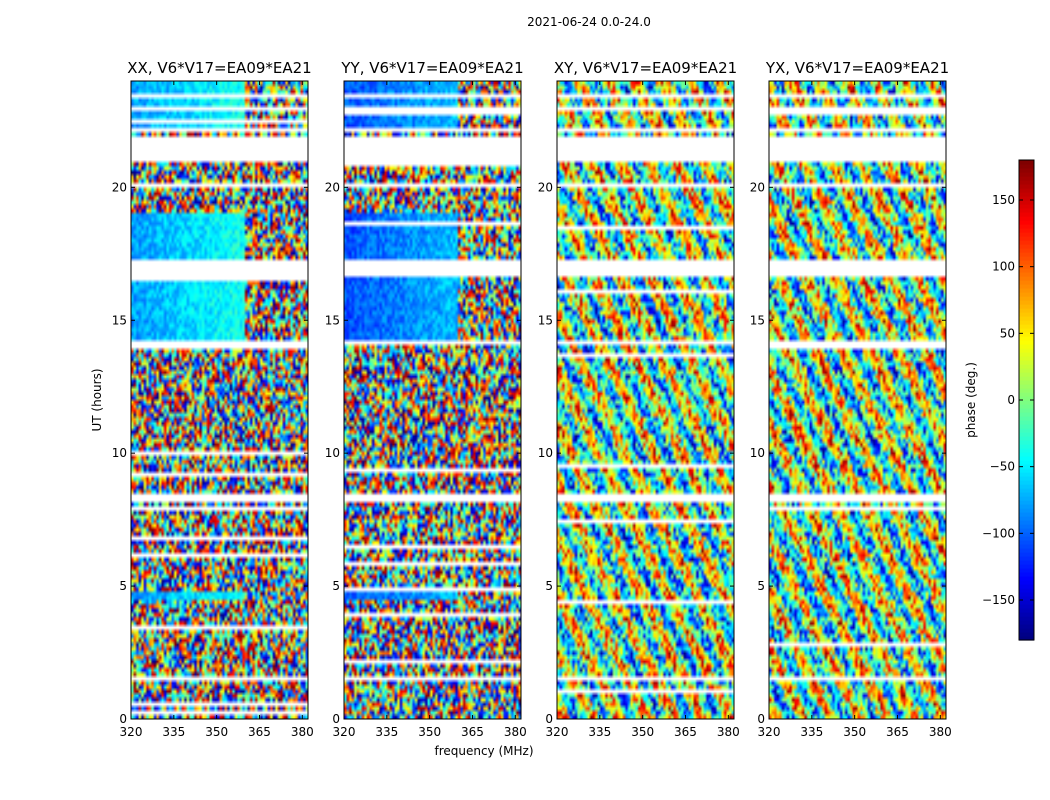 This screenshot has width=1050, height=800. I want to click on colorbar: −150 −100 −50 0 50 100 150, so click(1008, 400).